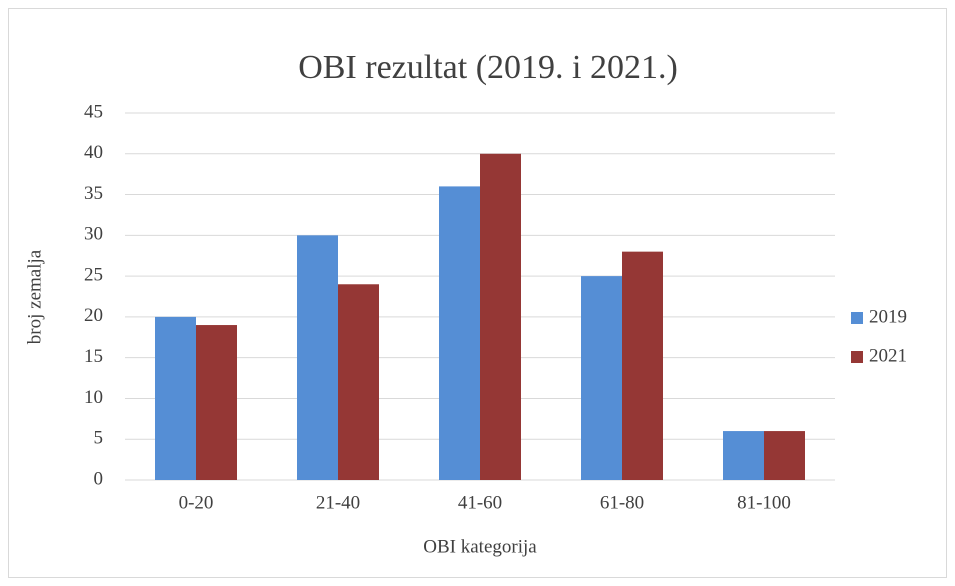 Image resolution: width=955 pixels, height=586 pixels. What do you see at coordinates (99, 438) in the screenshot?
I see `y-tick-label: 5` at bounding box center [99, 438].